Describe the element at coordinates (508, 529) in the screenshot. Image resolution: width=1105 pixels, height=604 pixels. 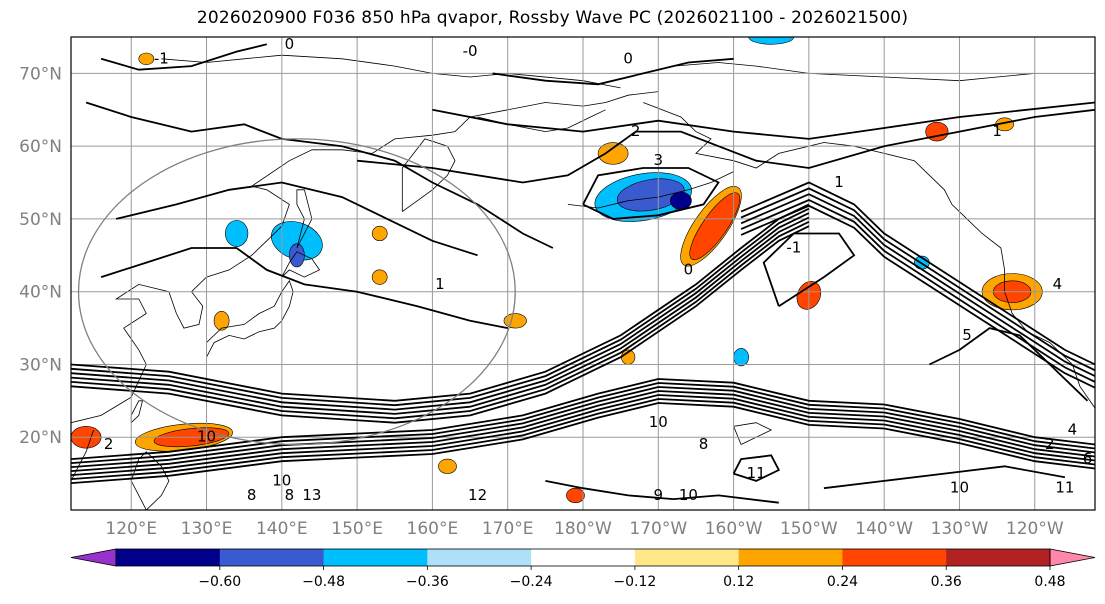
I see `longitude-label: 170°E` at that location.